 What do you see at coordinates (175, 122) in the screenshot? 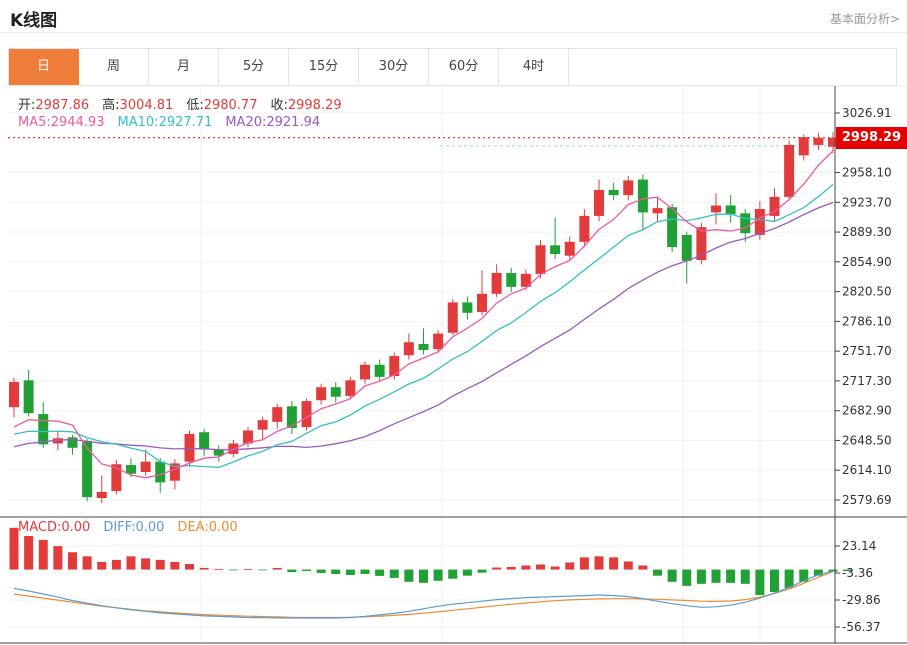
I see `ma-legend: MA5:2944.93 MA10:2927.71 MA20:2921.94` at bounding box center [175, 122].